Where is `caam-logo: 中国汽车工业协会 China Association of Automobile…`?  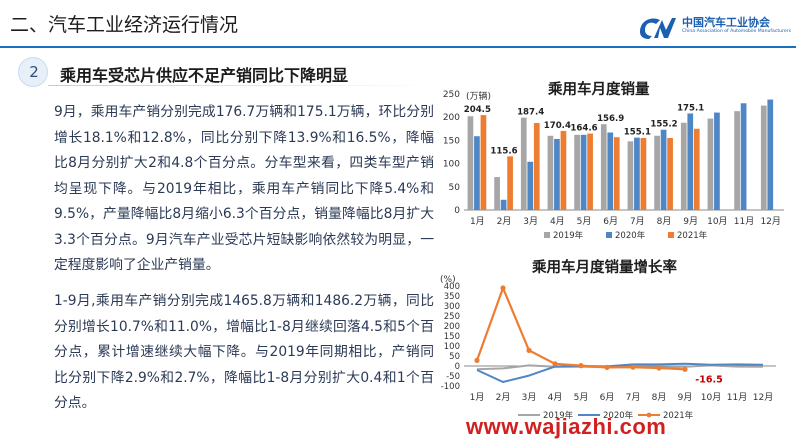 caam-logo: 中国汽车工业协会 China Association of Automobile… is located at coordinates (713, 26).